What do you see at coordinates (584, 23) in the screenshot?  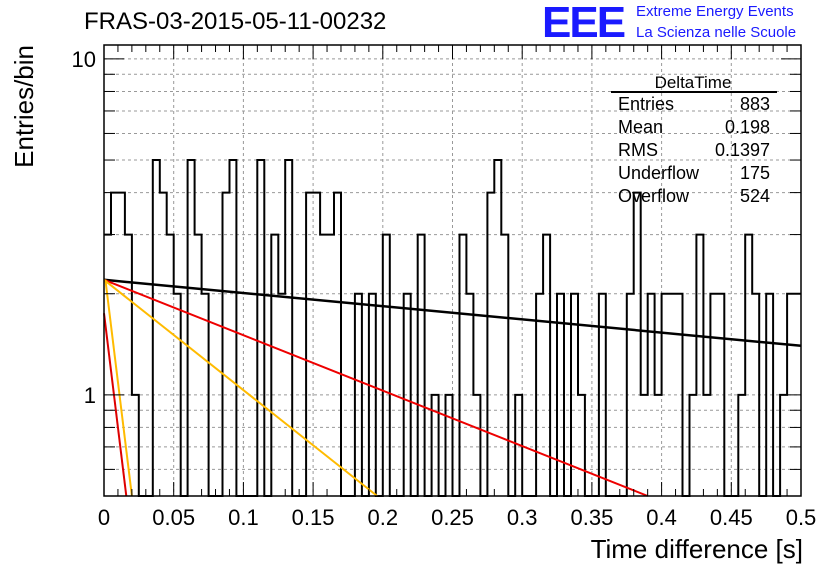 I see `eee-logo: EEE` at bounding box center [584, 23].